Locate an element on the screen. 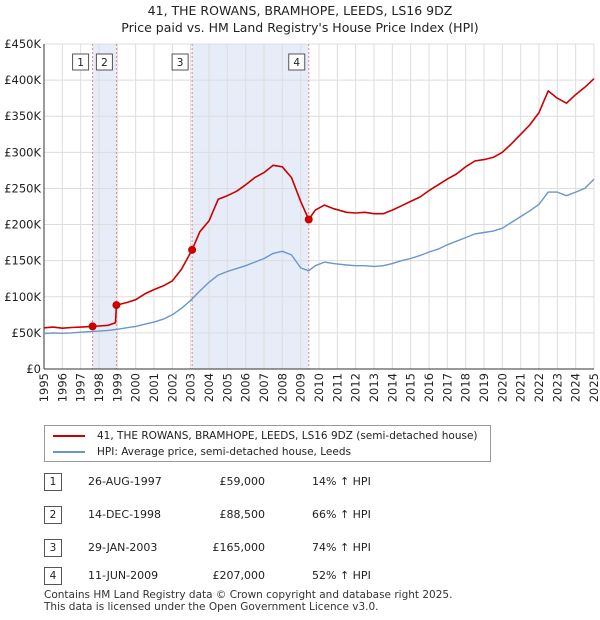  x-tick-label: 2009 is located at coordinates (301, 387).